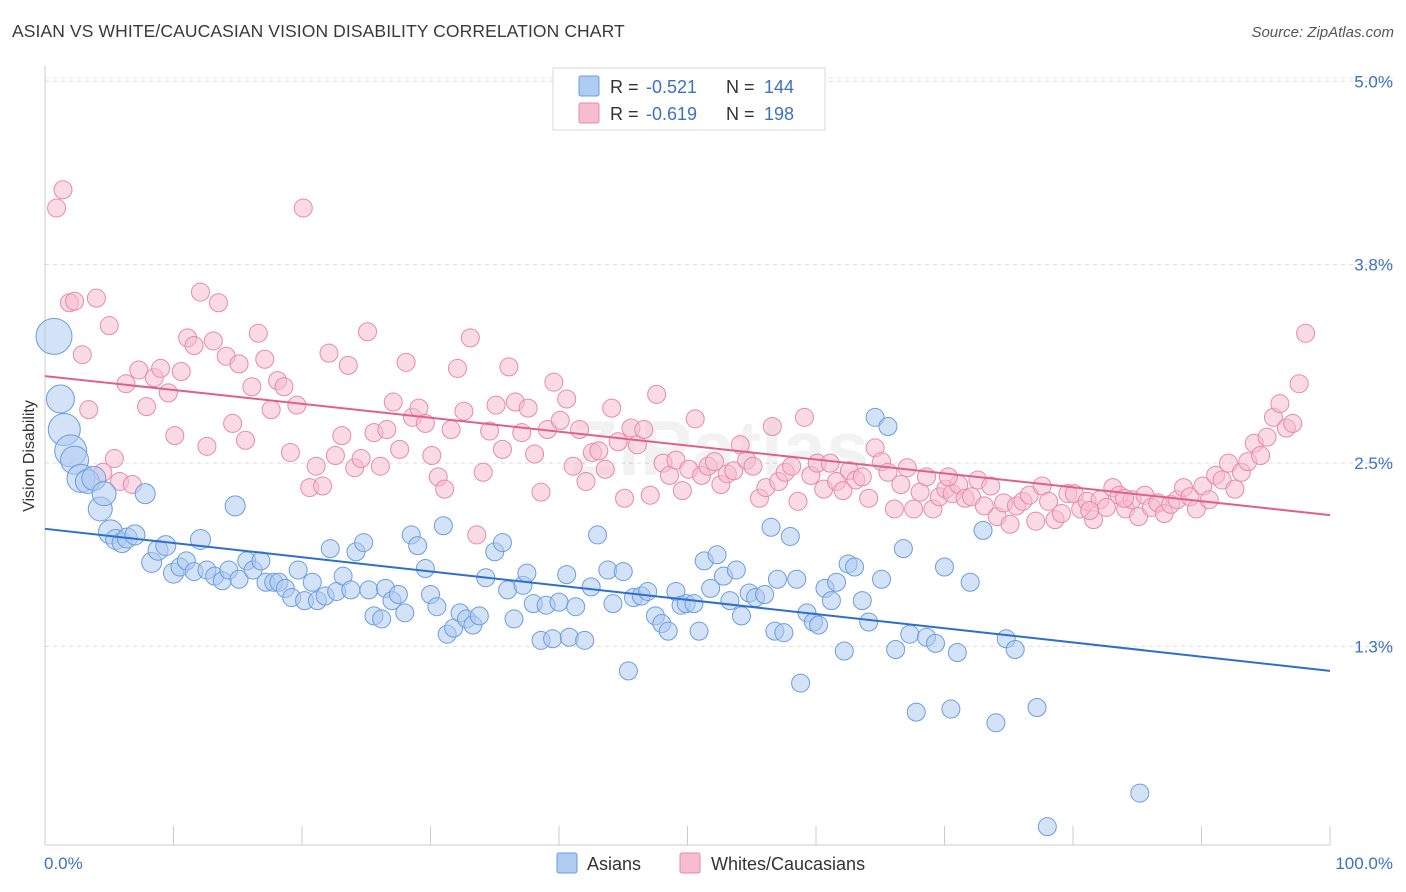  I want to click on bottom-legend-label-whites: Whites/Caucasians, so click(788, 864).